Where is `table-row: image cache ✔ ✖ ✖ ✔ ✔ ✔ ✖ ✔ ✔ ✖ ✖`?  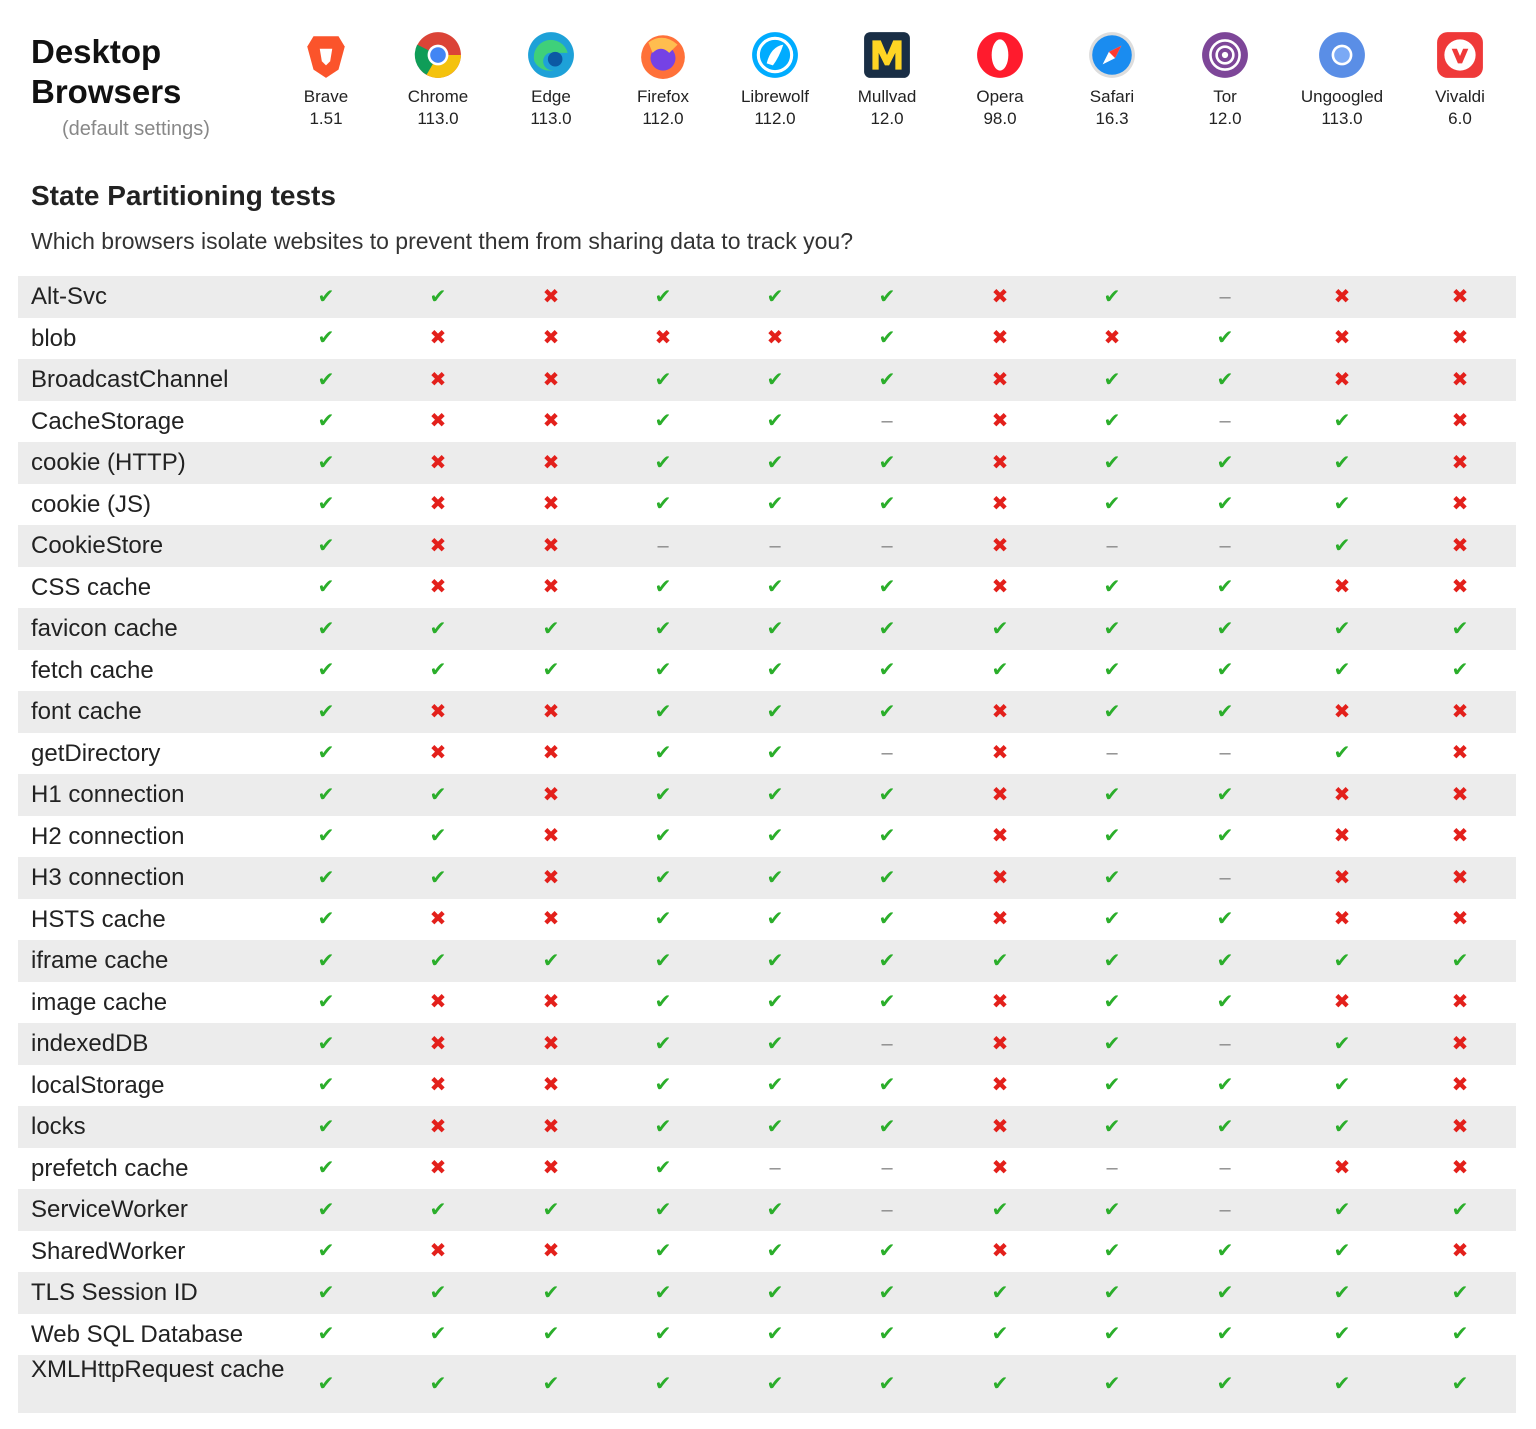
table-row: image cache ✔ ✖ ✖ ✔ ✔ ✔ ✖ ✔ ✔ ✖ ✖ is located at coordinates (767, 1003).